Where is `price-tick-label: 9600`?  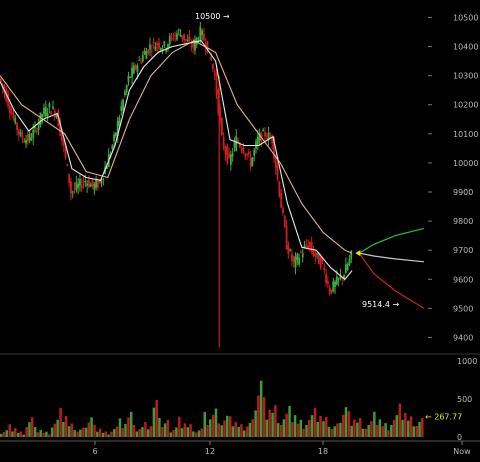 price-tick-label: 9600 is located at coordinates (463, 279).